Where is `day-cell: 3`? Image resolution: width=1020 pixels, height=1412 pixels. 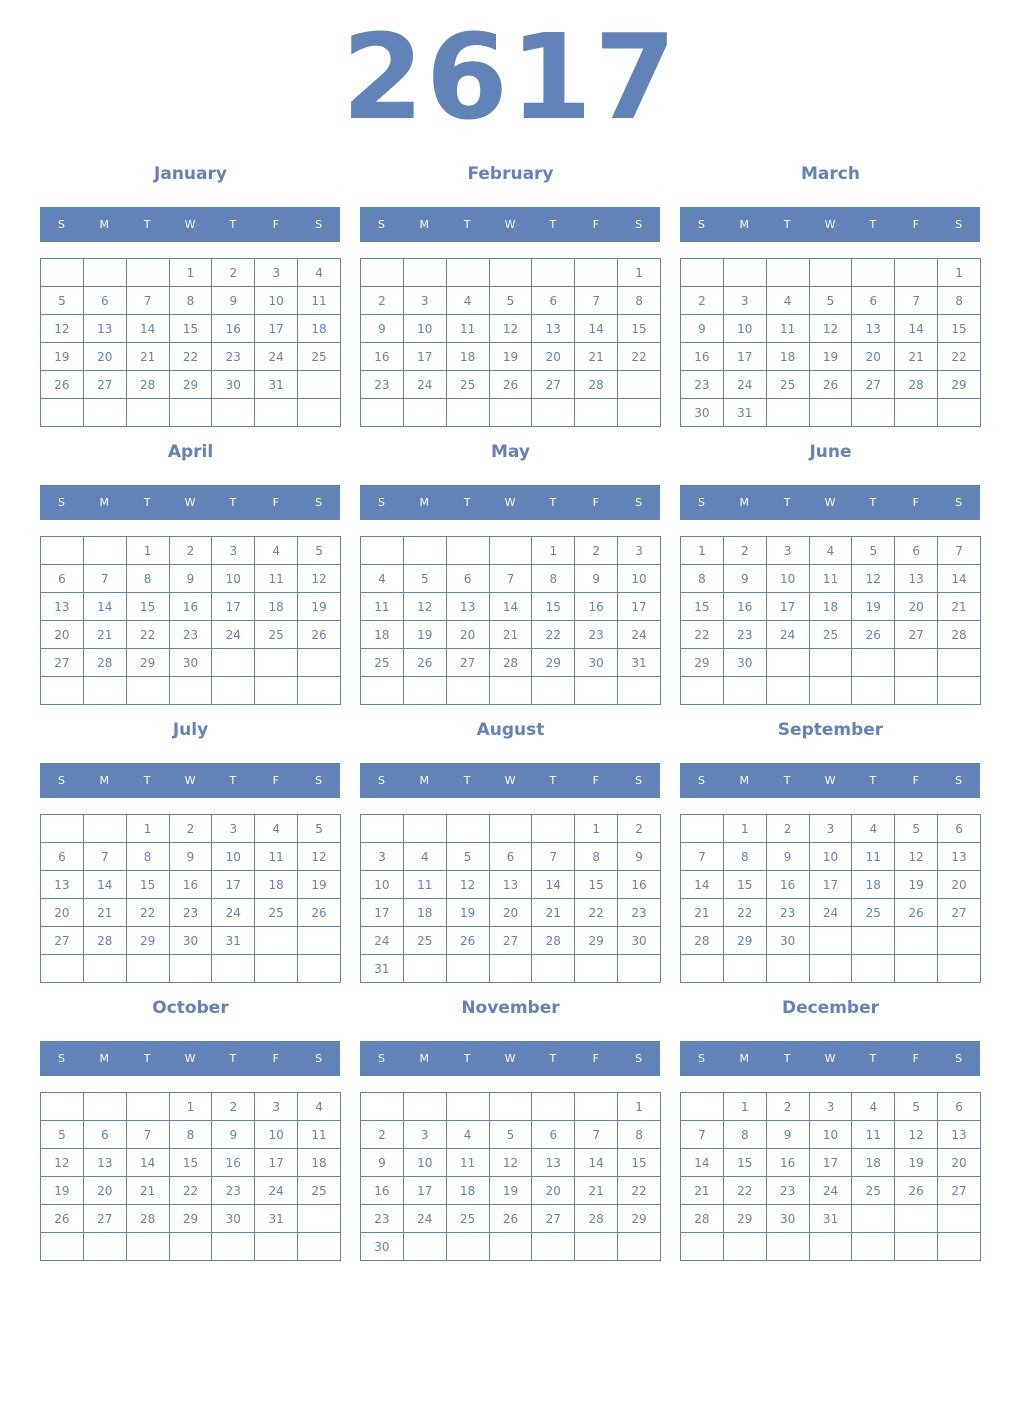
day-cell: 3 is located at coordinates (424, 1134).